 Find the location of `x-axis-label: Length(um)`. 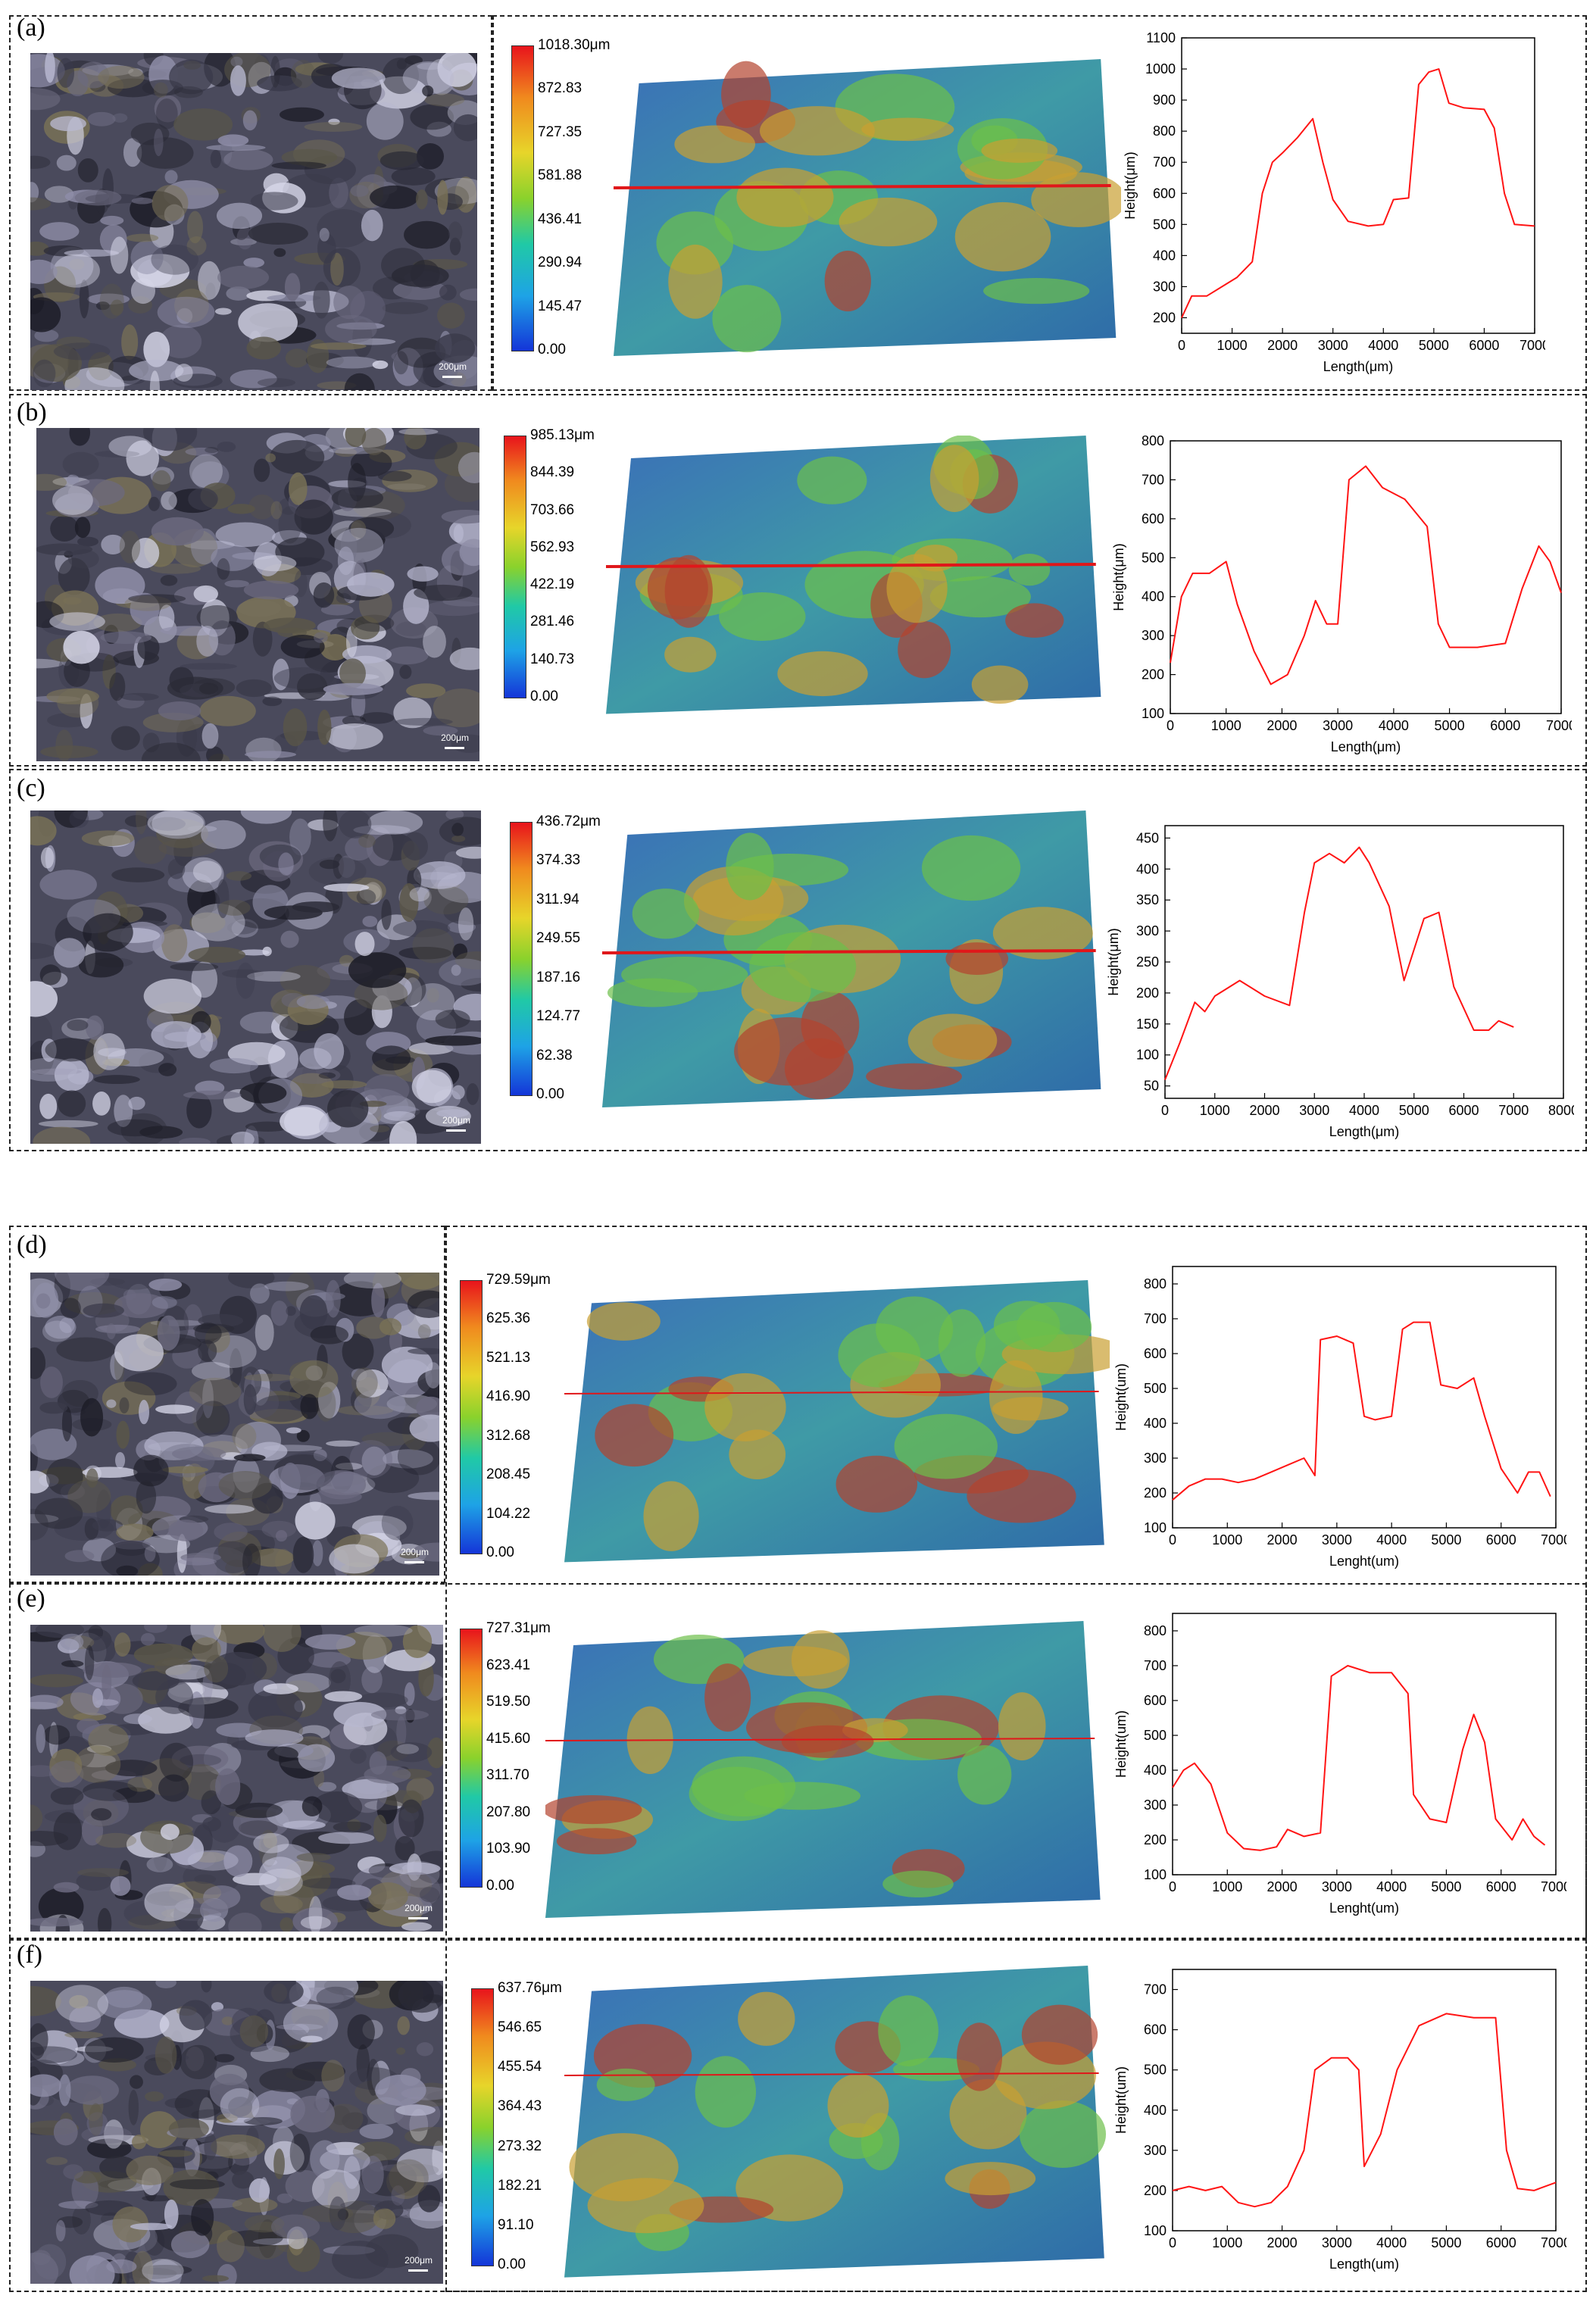

x-axis-label: Length(um) is located at coordinates (1364, 2264).